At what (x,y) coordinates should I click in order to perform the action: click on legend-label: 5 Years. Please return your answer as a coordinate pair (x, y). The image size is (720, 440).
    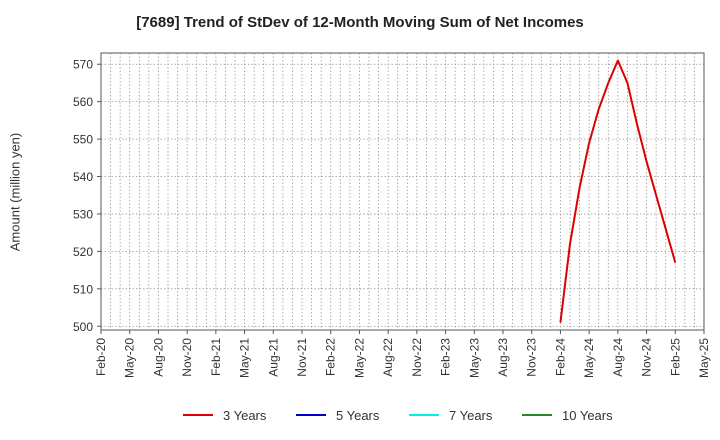
    Looking at the image, I should click on (358, 415).